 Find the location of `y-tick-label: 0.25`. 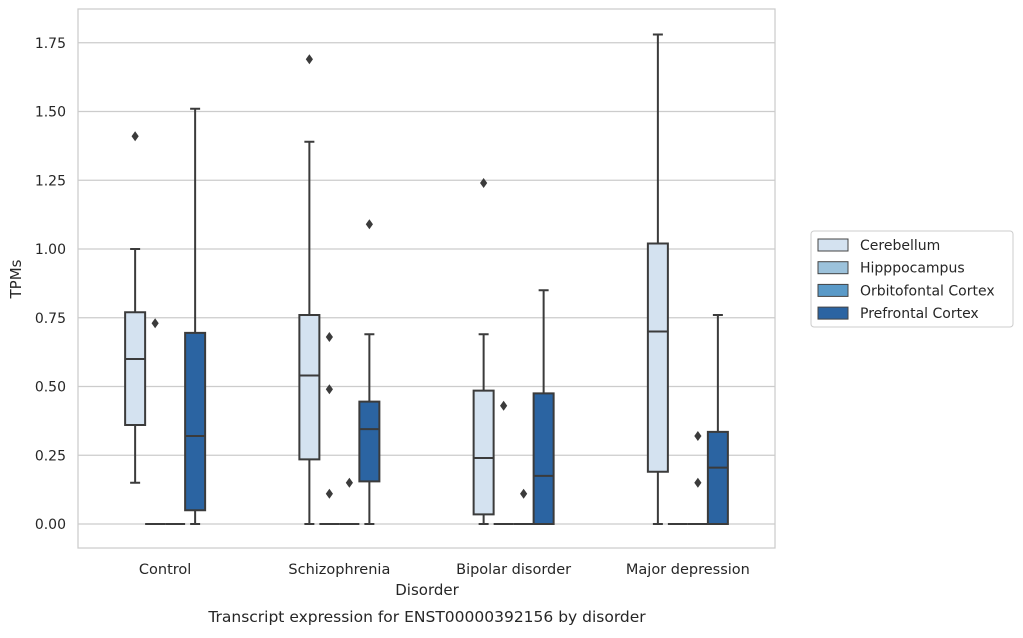

y-tick-label: 0.25 is located at coordinates (50, 456).